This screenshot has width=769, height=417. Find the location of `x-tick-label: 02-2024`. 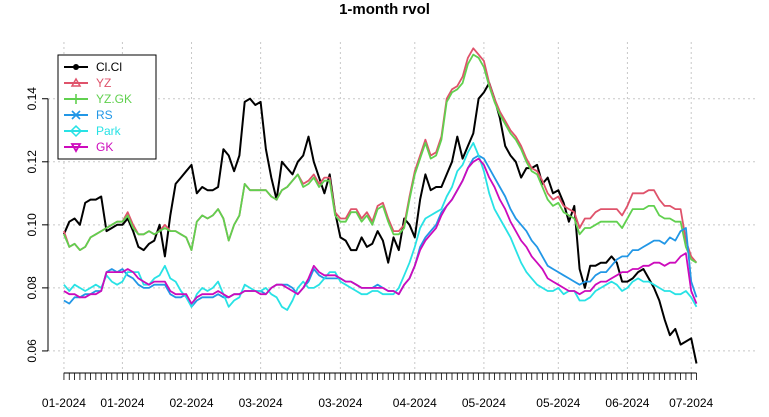

x-tick-label: 02-2024 is located at coordinates (192, 403).